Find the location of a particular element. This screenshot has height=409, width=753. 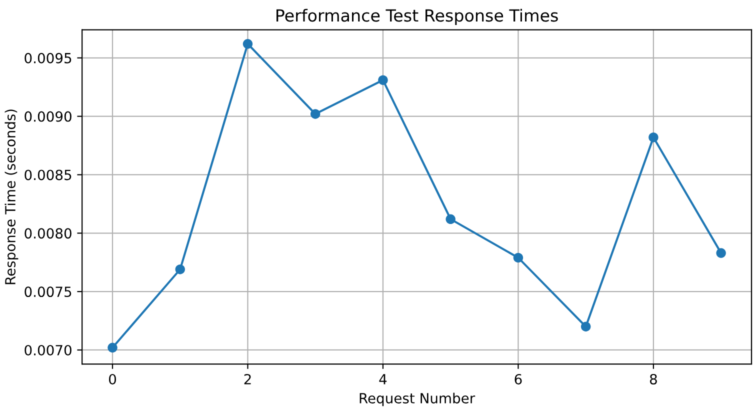

x-tick-label: 8 is located at coordinates (653, 379).